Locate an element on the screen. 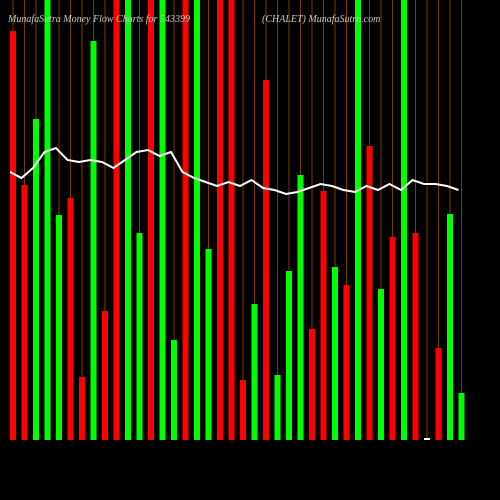  money-flow-line is located at coordinates (234, 171).